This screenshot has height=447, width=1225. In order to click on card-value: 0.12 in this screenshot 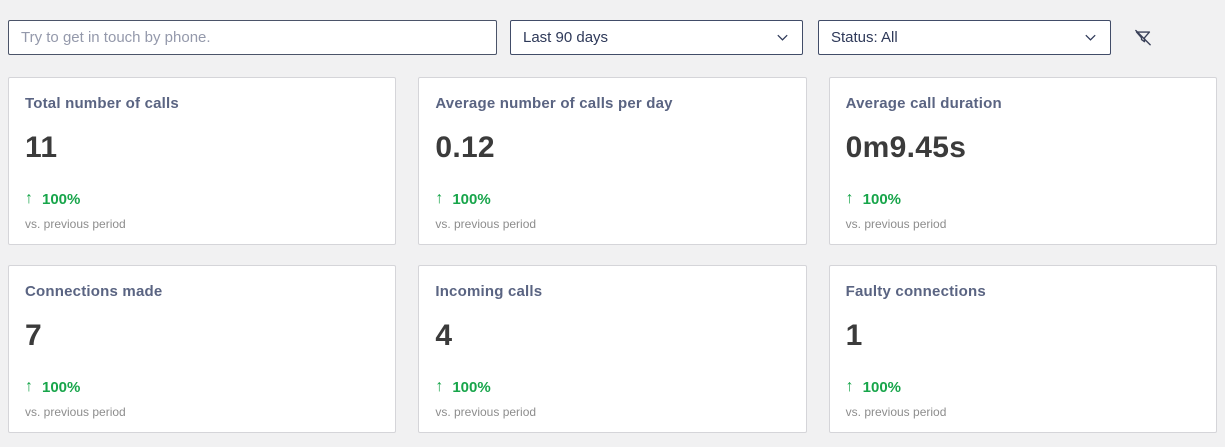, I will do `click(465, 147)`.